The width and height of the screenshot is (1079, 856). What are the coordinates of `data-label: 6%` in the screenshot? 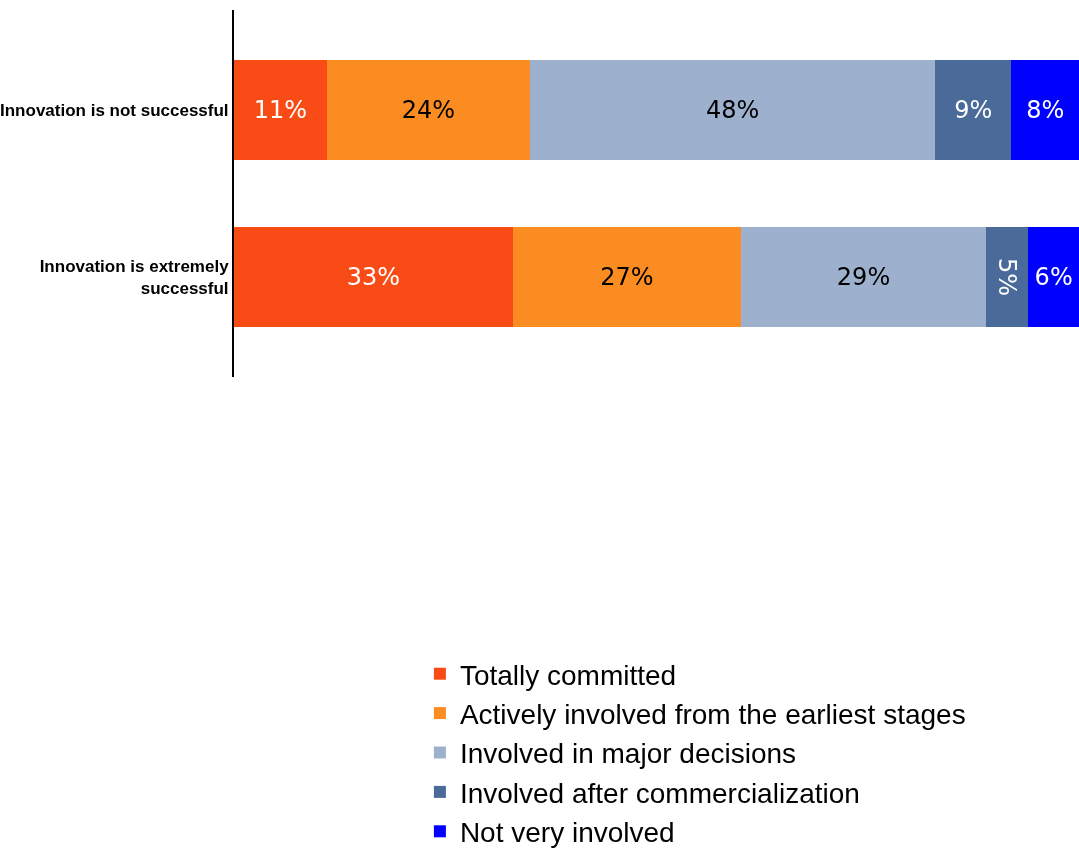 It's located at (1053, 276).